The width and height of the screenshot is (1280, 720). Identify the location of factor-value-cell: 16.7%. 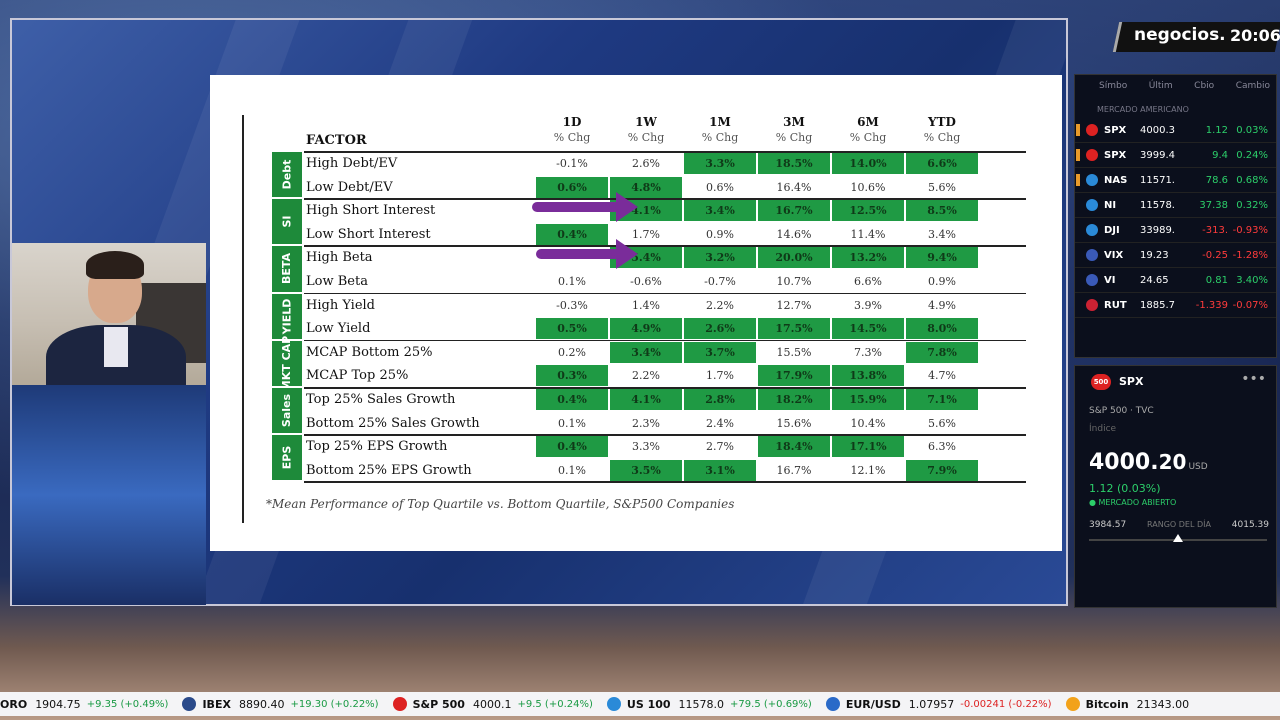
(794, 211).